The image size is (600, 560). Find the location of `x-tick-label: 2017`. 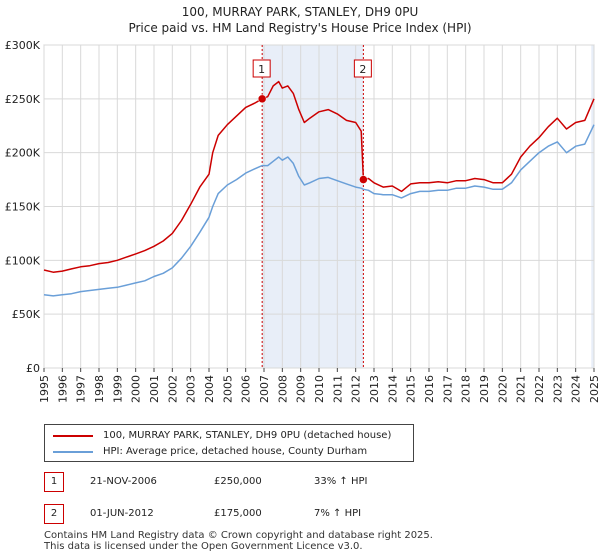

x-tick-label: 2017 is located at coordinates (447, 389).